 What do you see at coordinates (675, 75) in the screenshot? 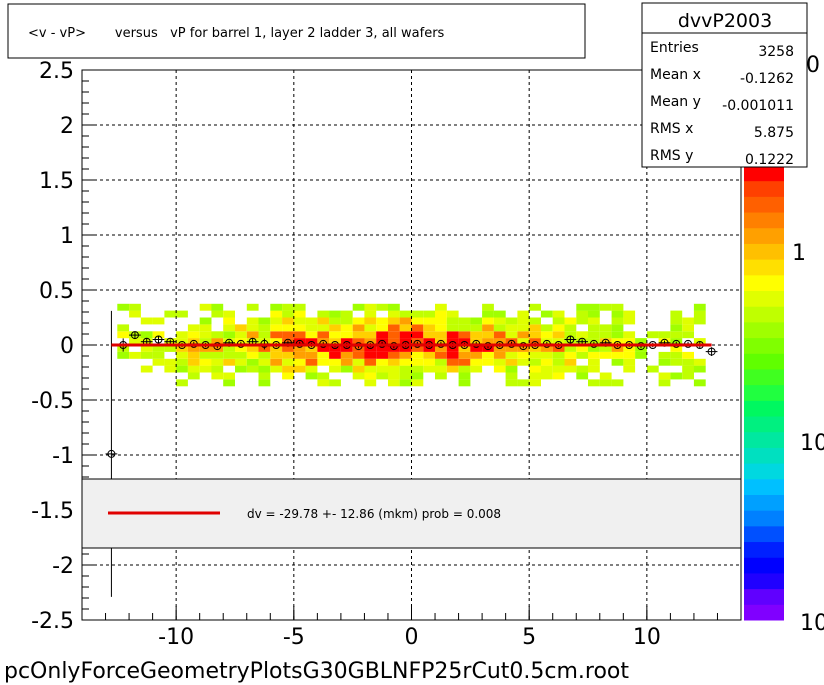
I see `stats-label: Mean x` at bounding box center [675, 75].